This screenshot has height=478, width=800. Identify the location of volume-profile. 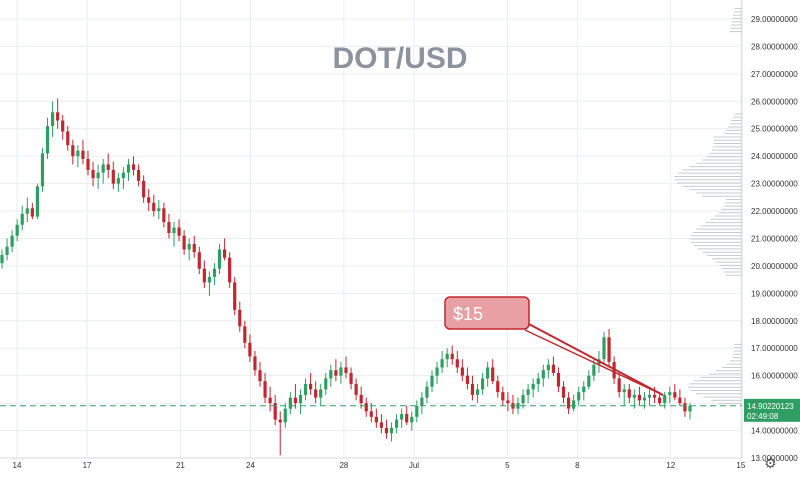
(708, 206).